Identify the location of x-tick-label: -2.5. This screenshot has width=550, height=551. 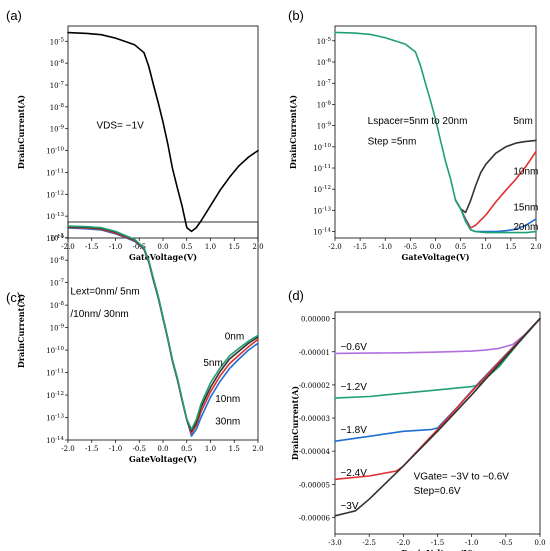
(369, 543).